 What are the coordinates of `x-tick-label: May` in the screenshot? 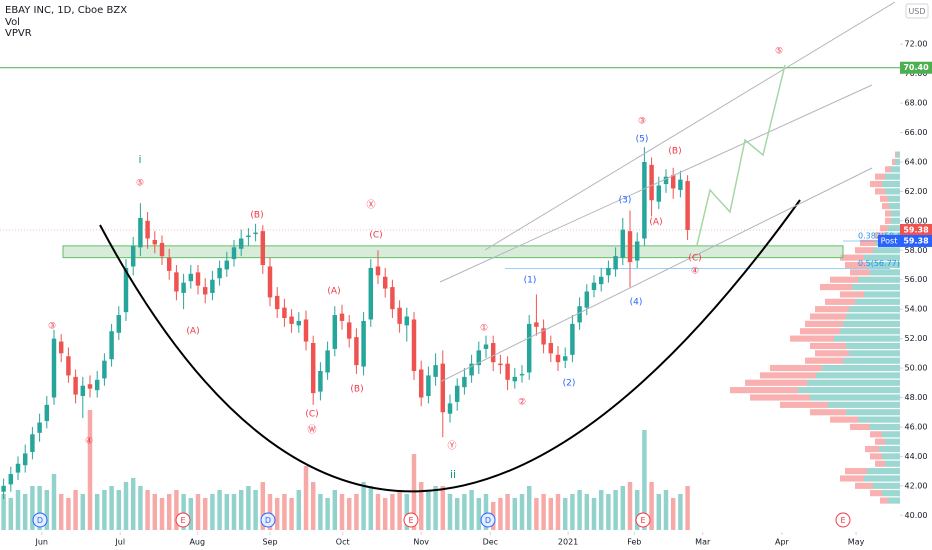 It's located at (856, 542).